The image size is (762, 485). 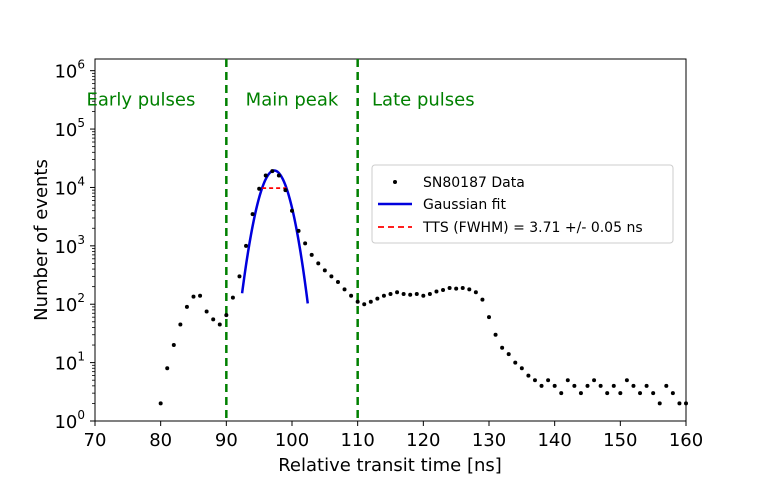 What do you see at coordinates (292, 100) in the screenshot?
I see `region-label: Main peak` at bounding box center [292, 100].